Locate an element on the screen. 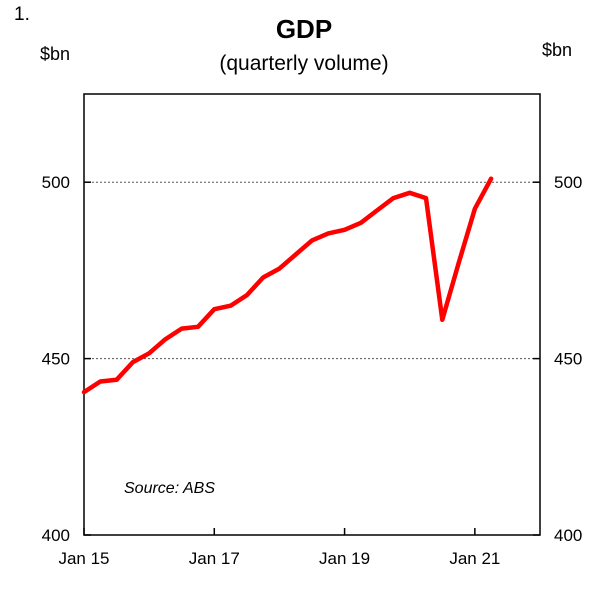 The width and height of the screenshot is (608, 589). chart-subtitle: (quarterly volume) is located at coordinates (304, 63).